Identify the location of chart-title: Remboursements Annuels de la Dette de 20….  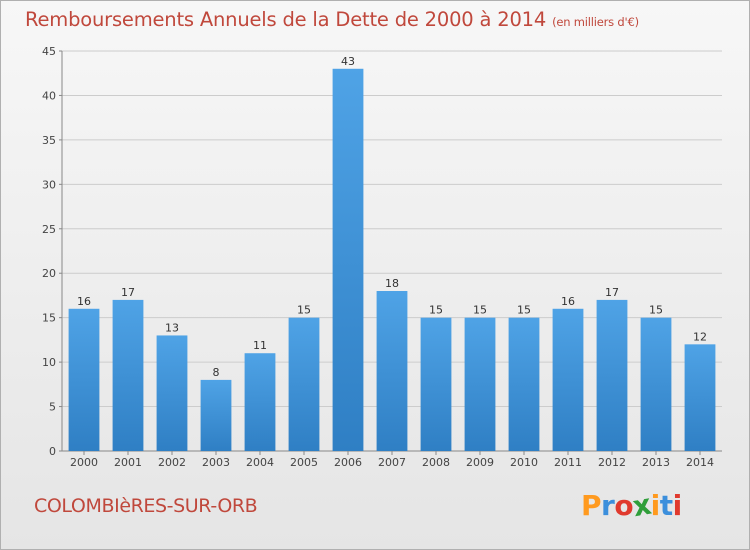
(332, 19).